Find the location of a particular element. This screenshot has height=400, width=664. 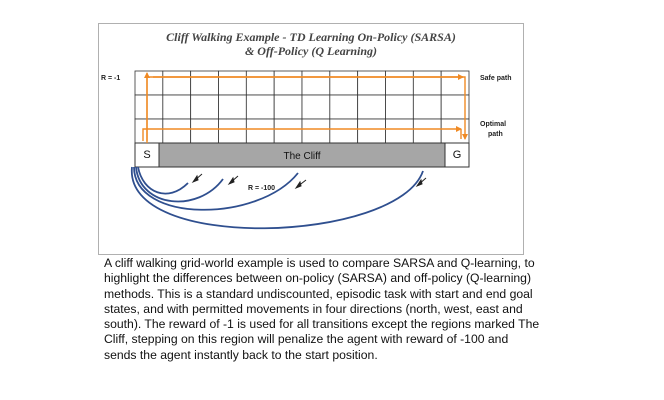

cliff-return-curves is located at coordinates (277, 198).